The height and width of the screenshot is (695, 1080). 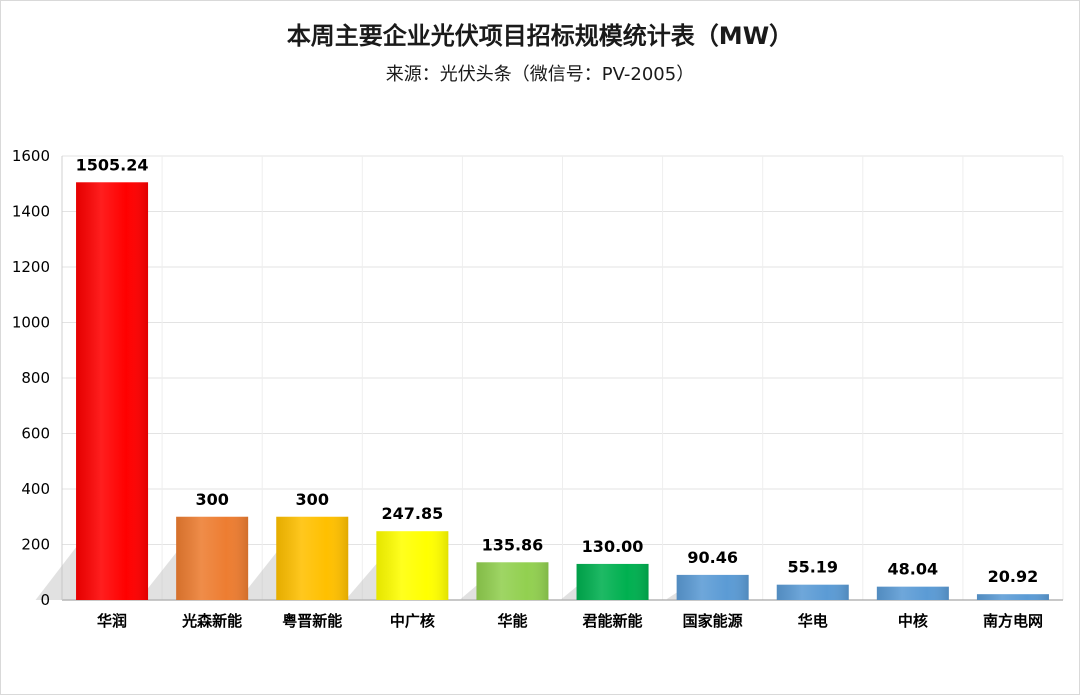 What do you see at coordinates (613, 546) in the screenshot?
I see `data-label: 130.00` at bounding box center [613, 546].